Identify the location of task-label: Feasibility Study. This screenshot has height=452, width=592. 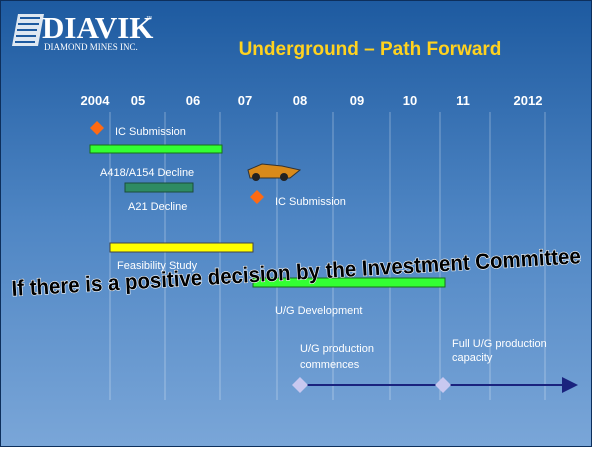
(157, 266).